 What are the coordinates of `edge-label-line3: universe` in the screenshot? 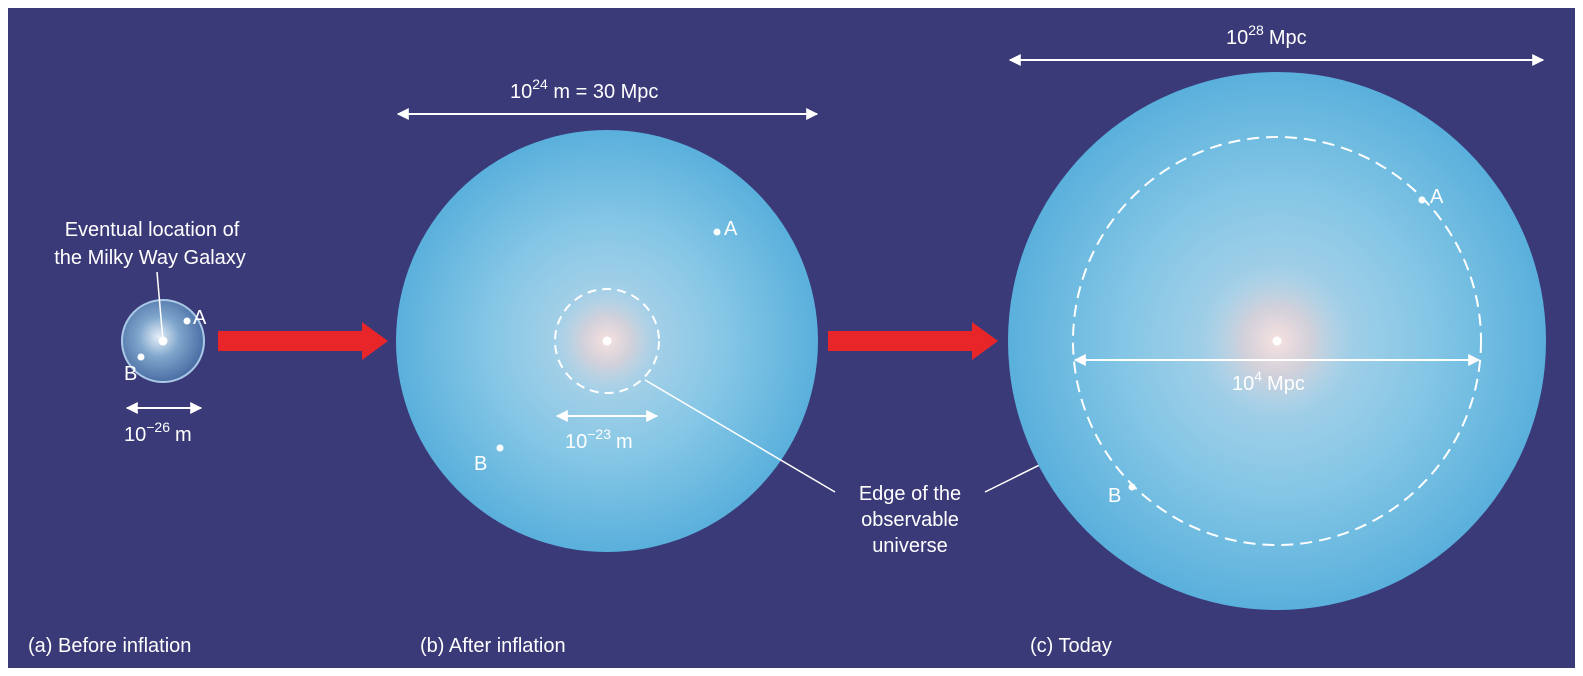 It's located at (910, 546).